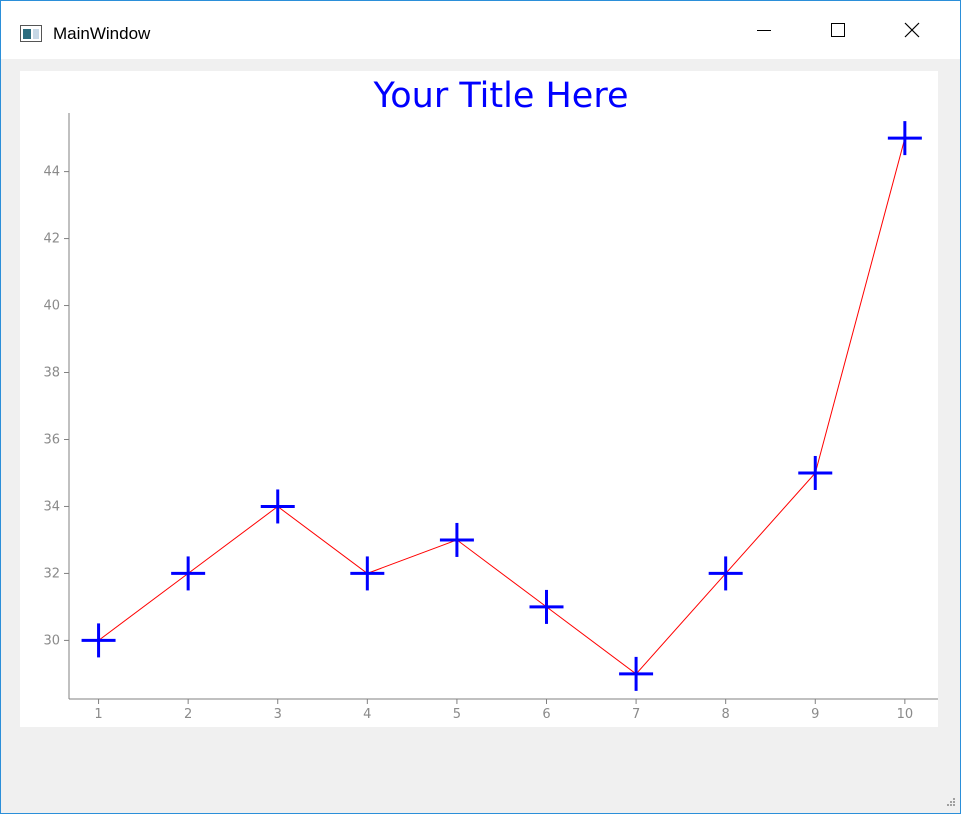  Describe the element at coordinates (367, 714) in the screenshot. I see `x-tick-label: 4` at that location.